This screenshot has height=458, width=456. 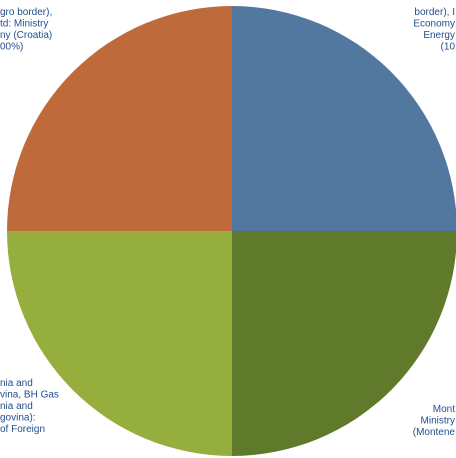 I want to click on pie-slice-label-1: border), I Economy Energy (10, so click(x=434, y=30).